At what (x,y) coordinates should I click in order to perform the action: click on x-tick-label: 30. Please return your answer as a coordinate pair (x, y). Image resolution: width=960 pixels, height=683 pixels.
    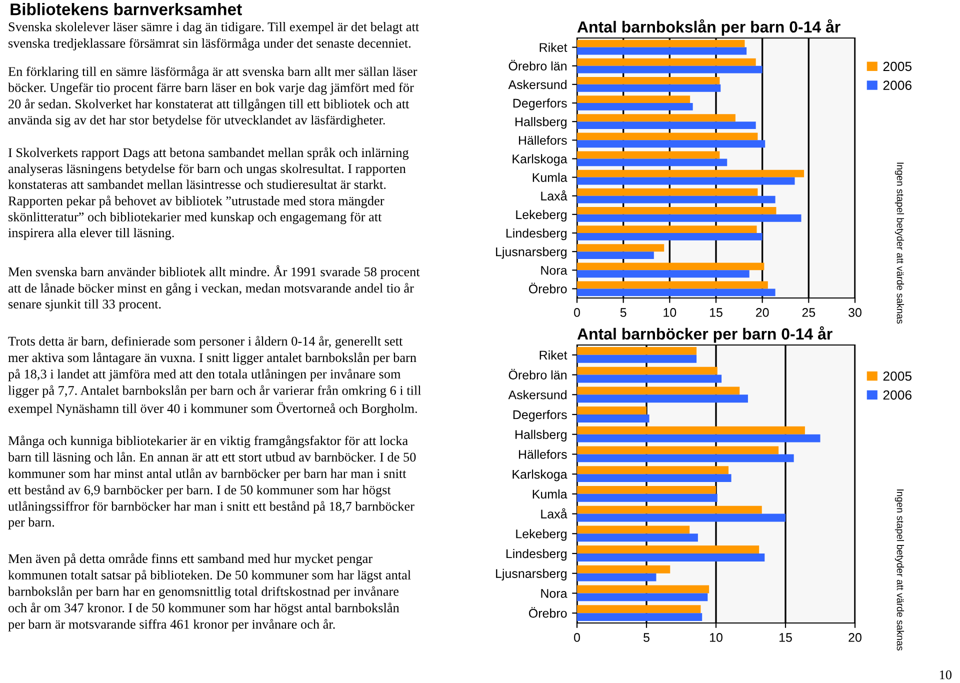
    Looking at the image, I should click on (855, 312).